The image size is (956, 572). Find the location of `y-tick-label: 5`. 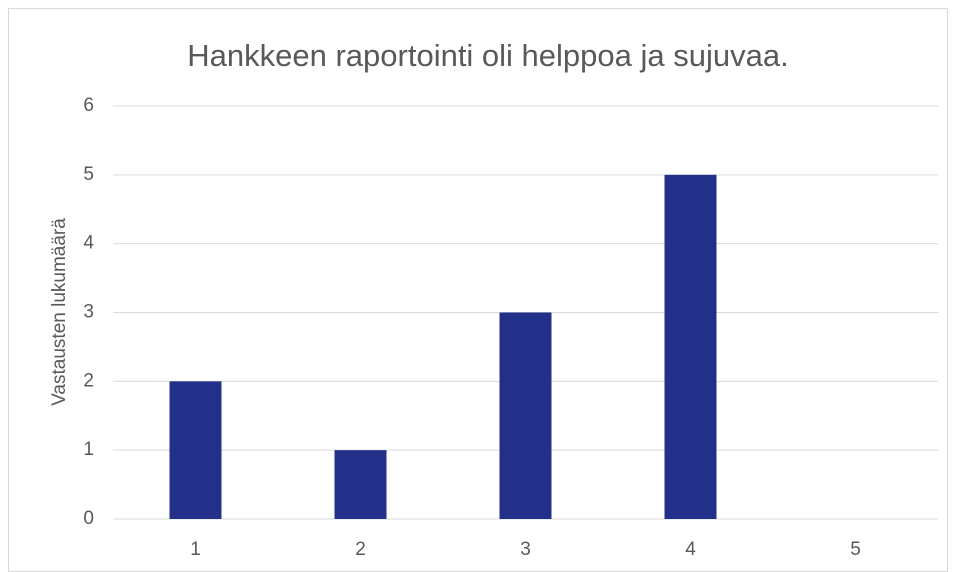

y-tick-label: 5 is located at coordinates (88, 174).